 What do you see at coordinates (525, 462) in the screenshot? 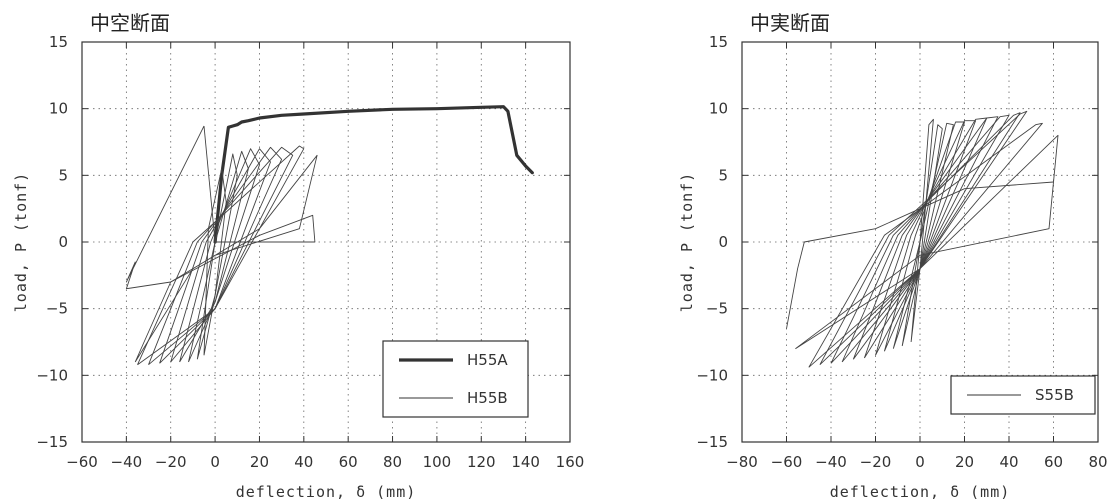
I see `x-tick-label: 140` at bounding box center [525, 462].